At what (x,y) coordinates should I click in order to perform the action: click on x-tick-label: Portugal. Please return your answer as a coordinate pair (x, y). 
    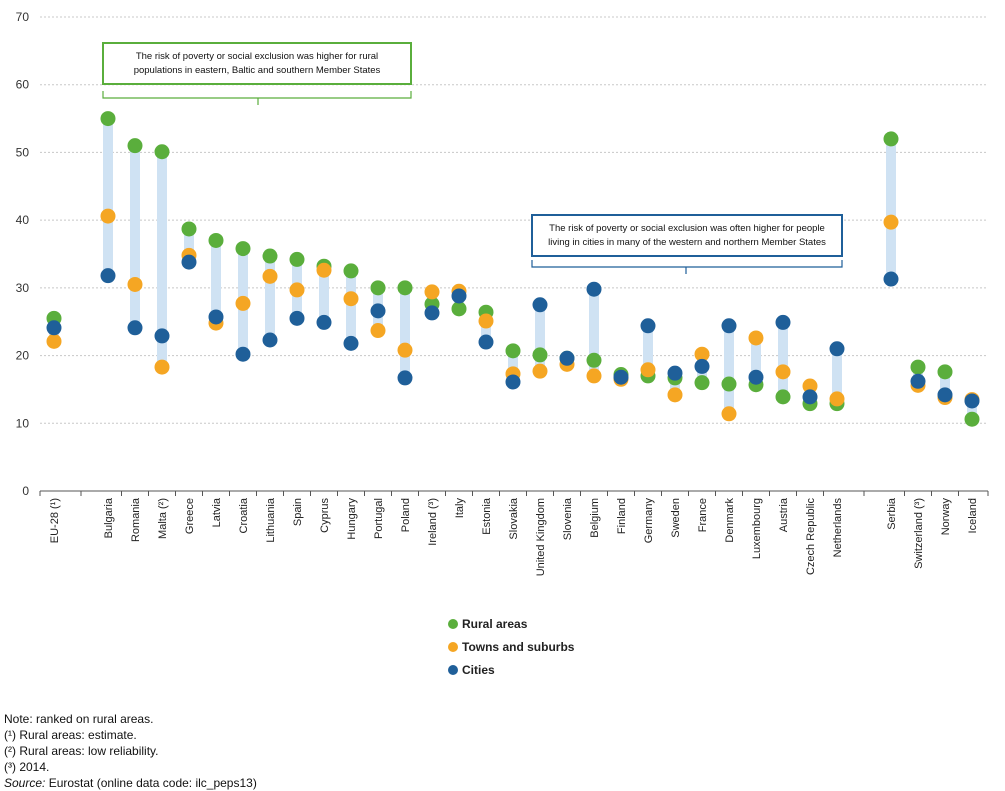
    Looking at the image, I should click on (379, 518).